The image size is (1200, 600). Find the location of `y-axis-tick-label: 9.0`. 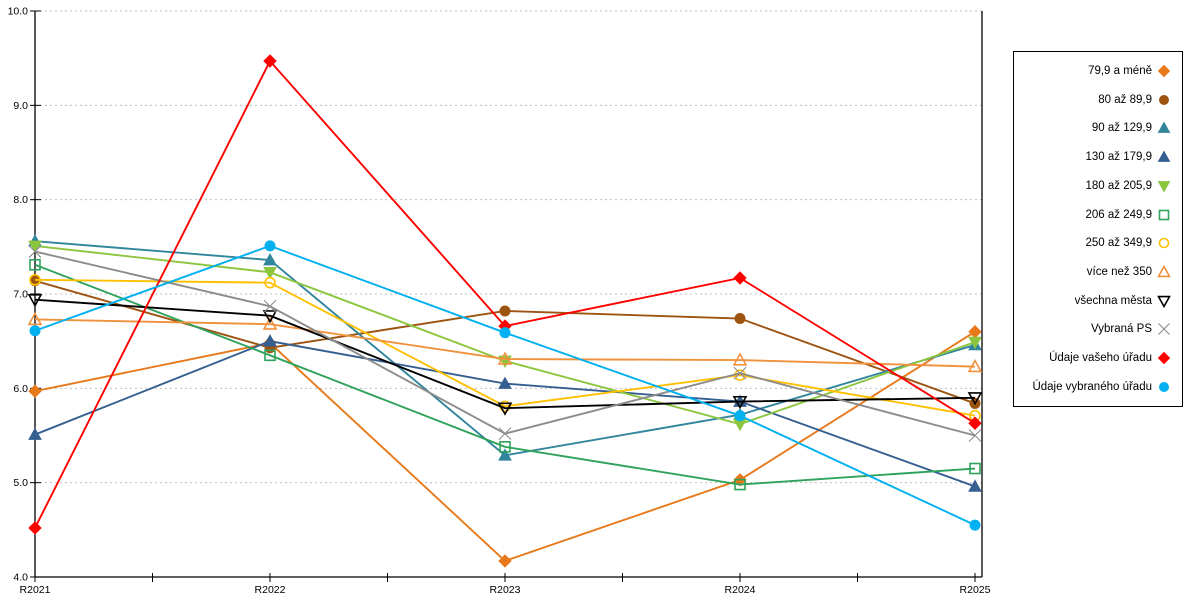

y-axis-tick-label: 9.0 is located at coordinates (20, 106).